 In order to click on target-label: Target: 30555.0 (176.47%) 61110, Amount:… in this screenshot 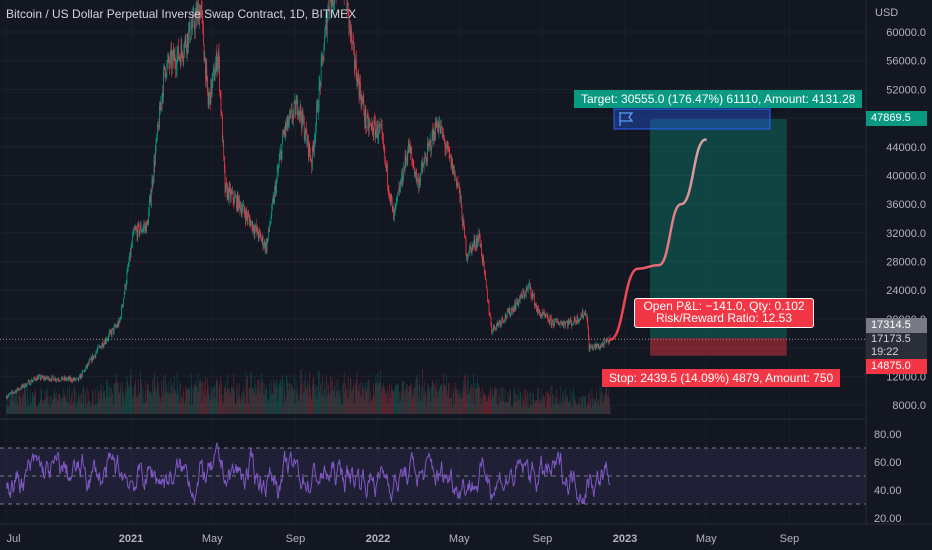, I will do `click(718, 99)`.